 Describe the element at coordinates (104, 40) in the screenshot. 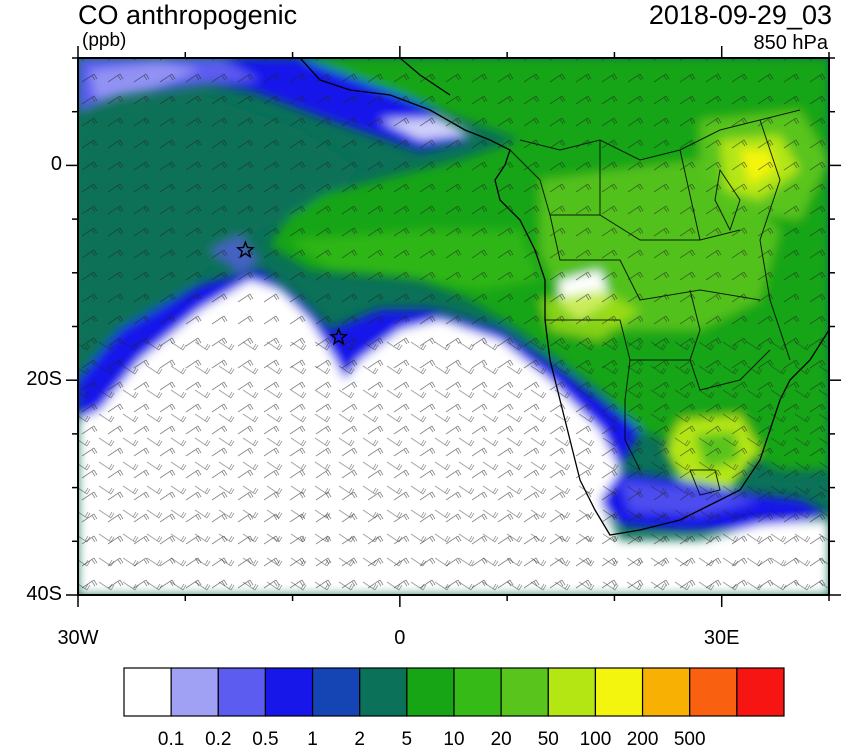

I see `units-label: (ppb)` at that location.